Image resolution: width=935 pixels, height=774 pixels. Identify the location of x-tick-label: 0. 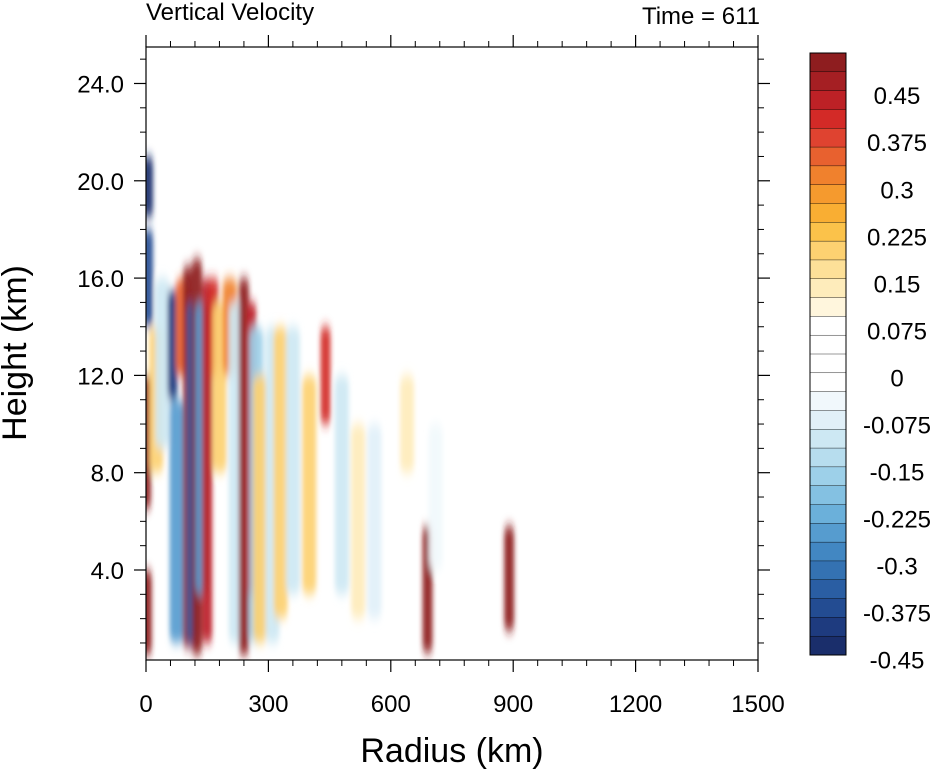
(145, 704).